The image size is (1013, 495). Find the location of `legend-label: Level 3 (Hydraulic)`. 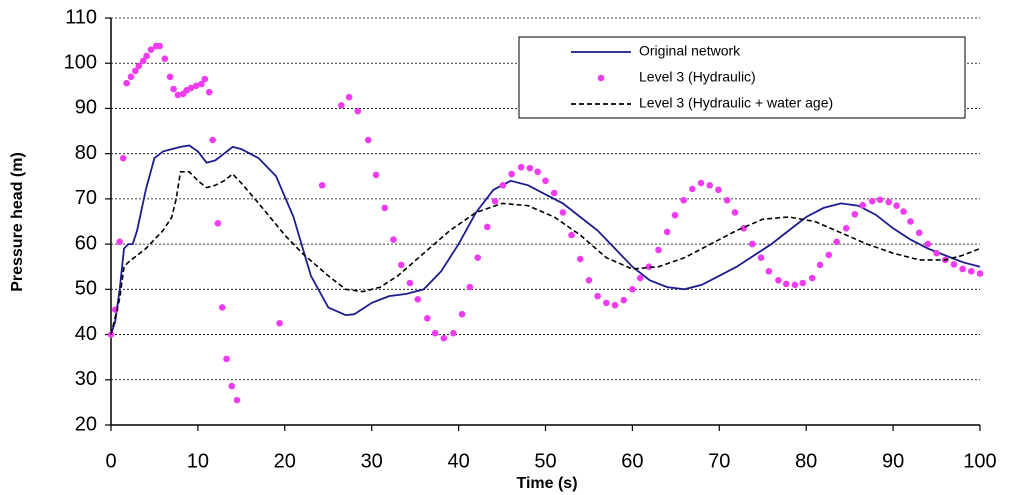

legend-label: Level 3 (Hydraulic) is located at coordinates (697, 77).